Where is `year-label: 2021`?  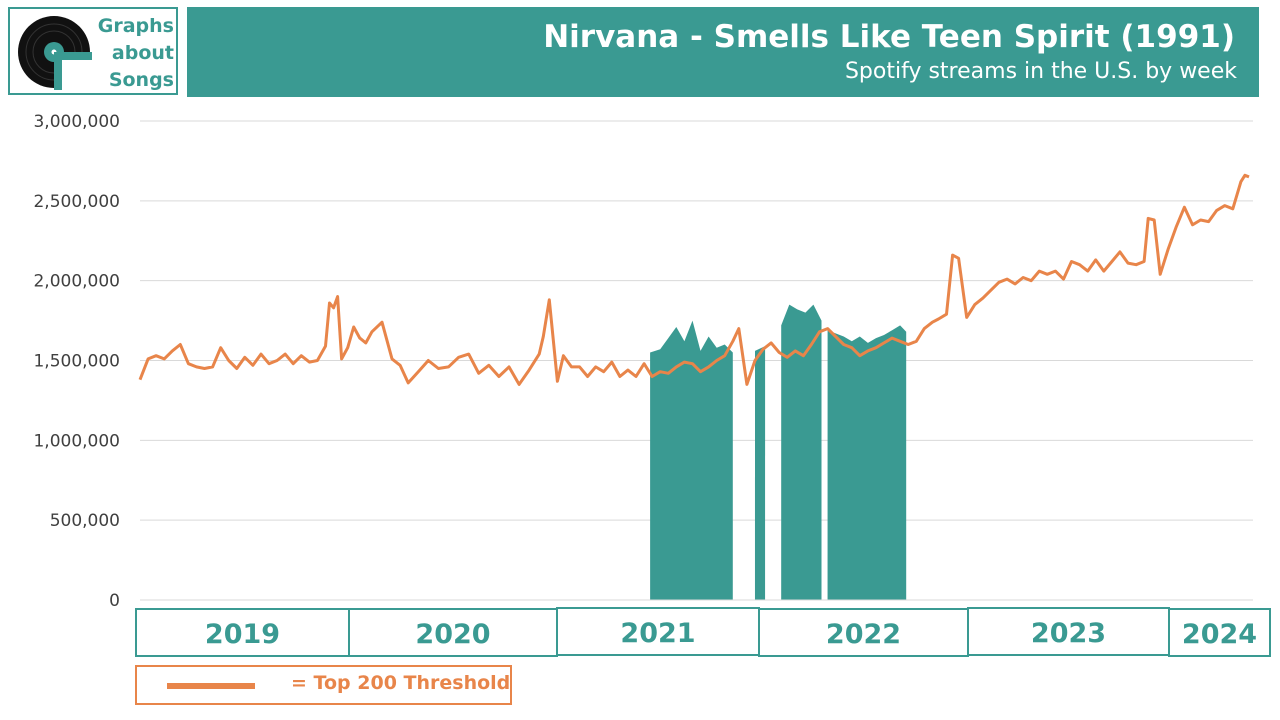 year-label: 2021 is located at coordinates (657, 633).